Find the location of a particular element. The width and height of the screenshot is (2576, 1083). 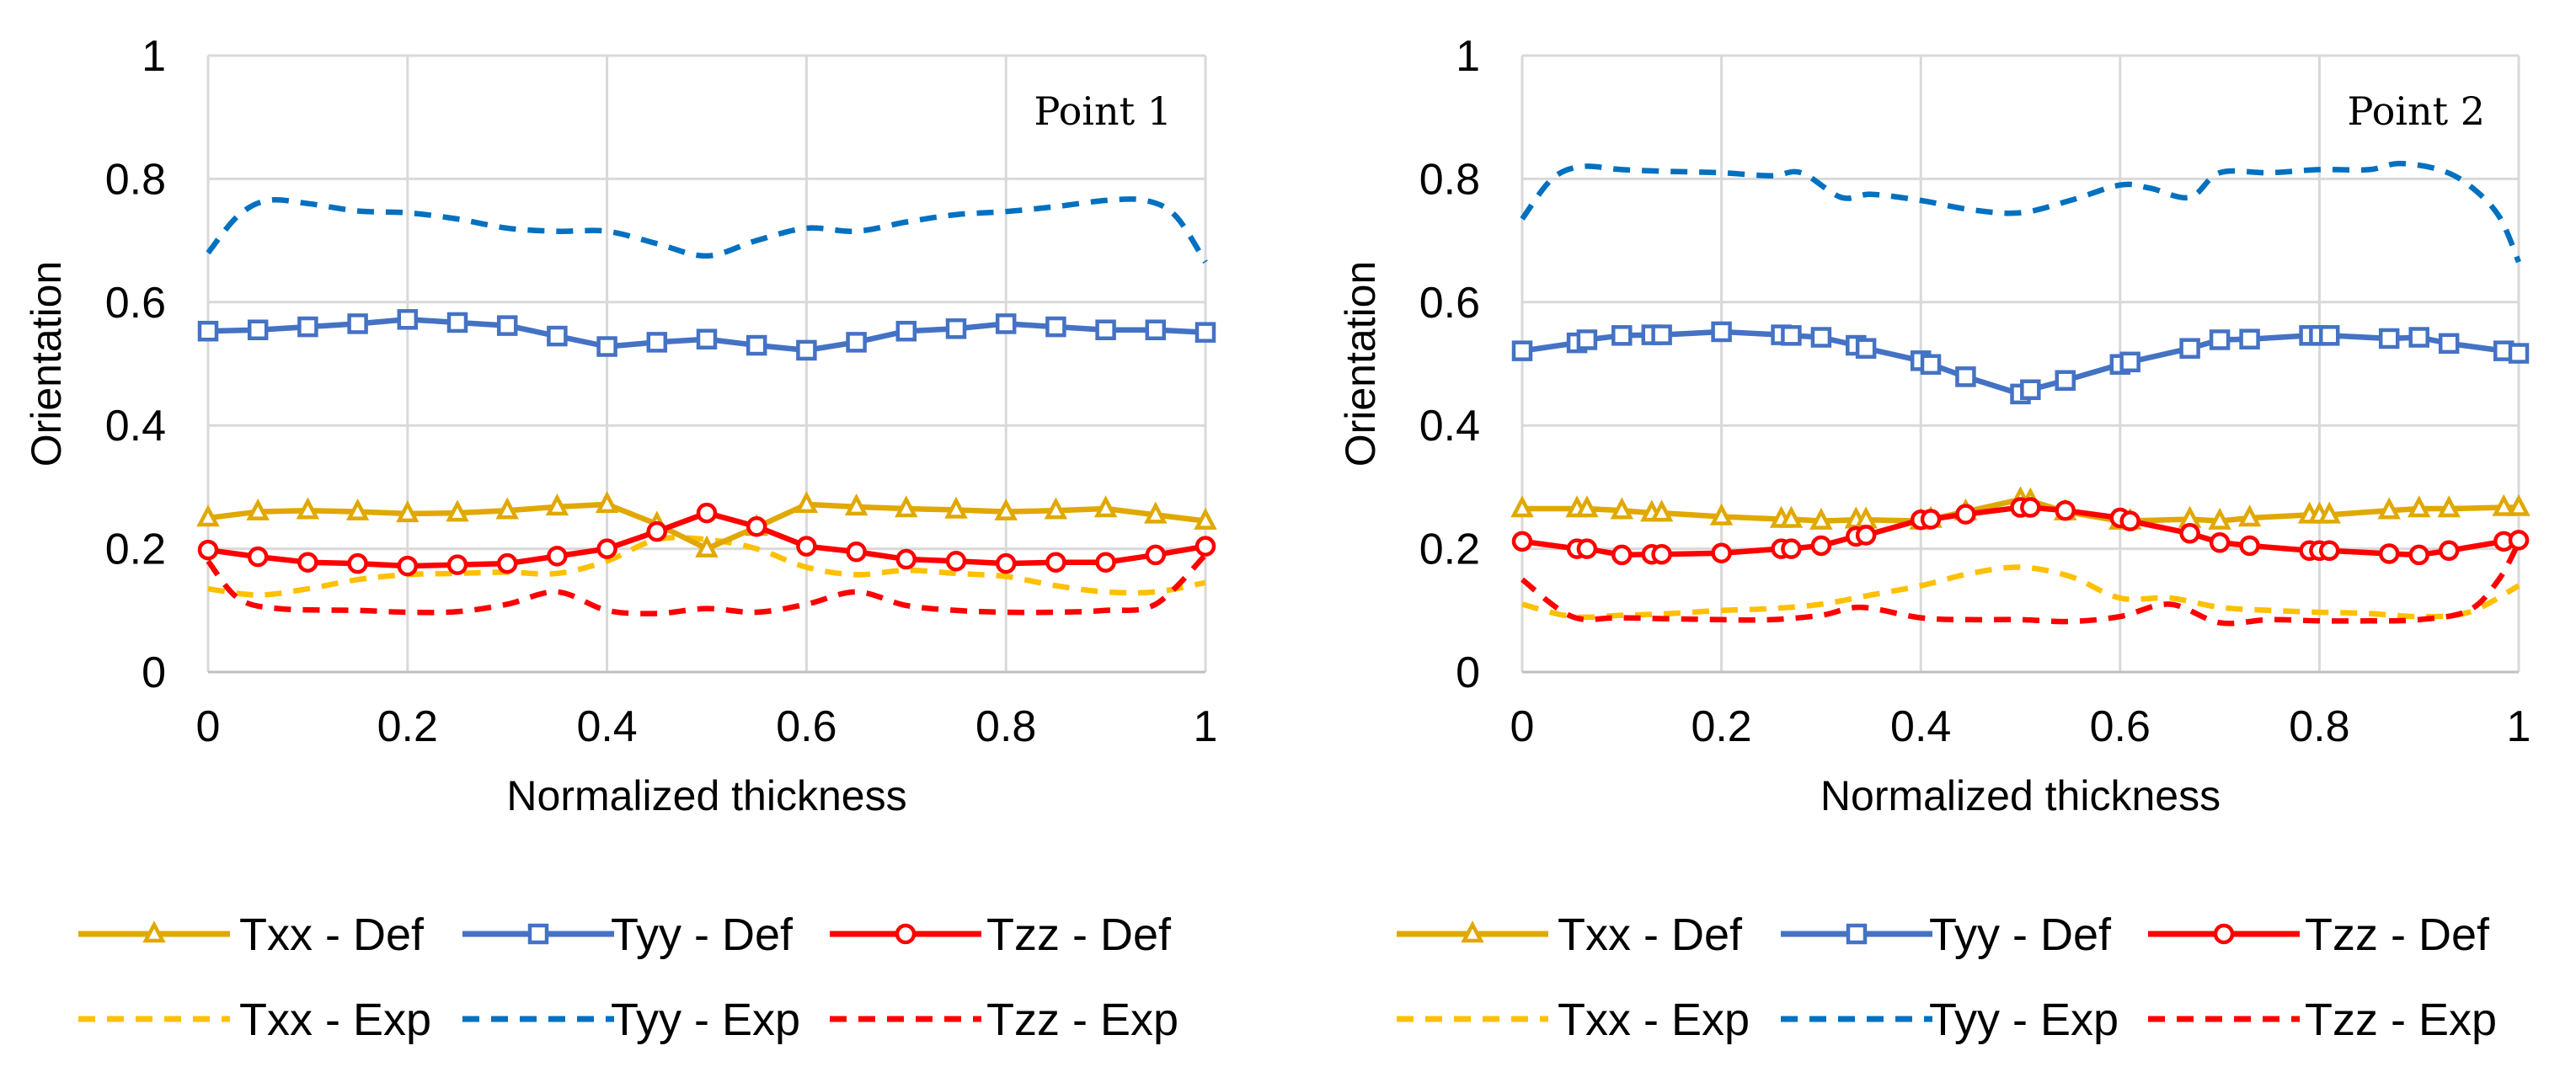

y-tick-label: 0.6 is located at coordinates (135, 303).